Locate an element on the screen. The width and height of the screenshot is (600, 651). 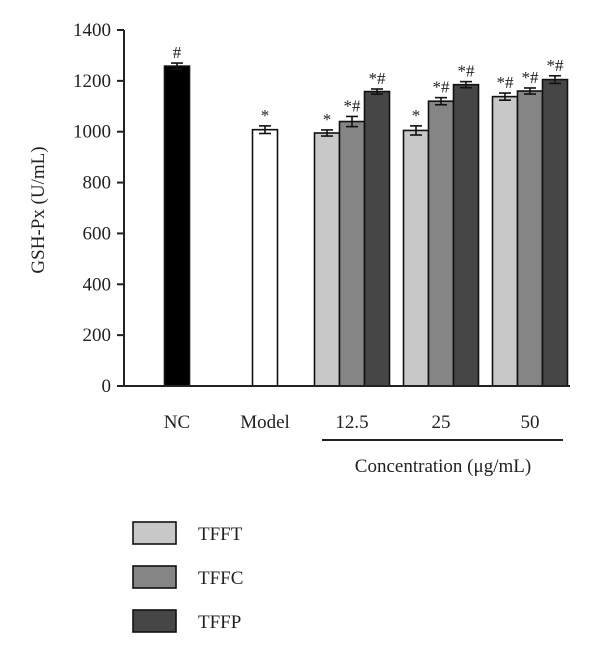
y-tick-label: 600 is located at coordinates (97, 233).